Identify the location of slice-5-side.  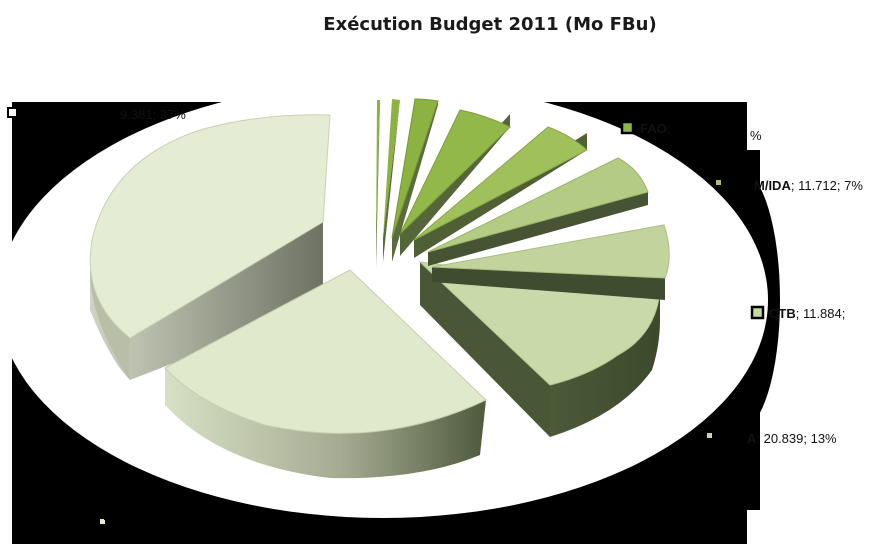
(538, 229).